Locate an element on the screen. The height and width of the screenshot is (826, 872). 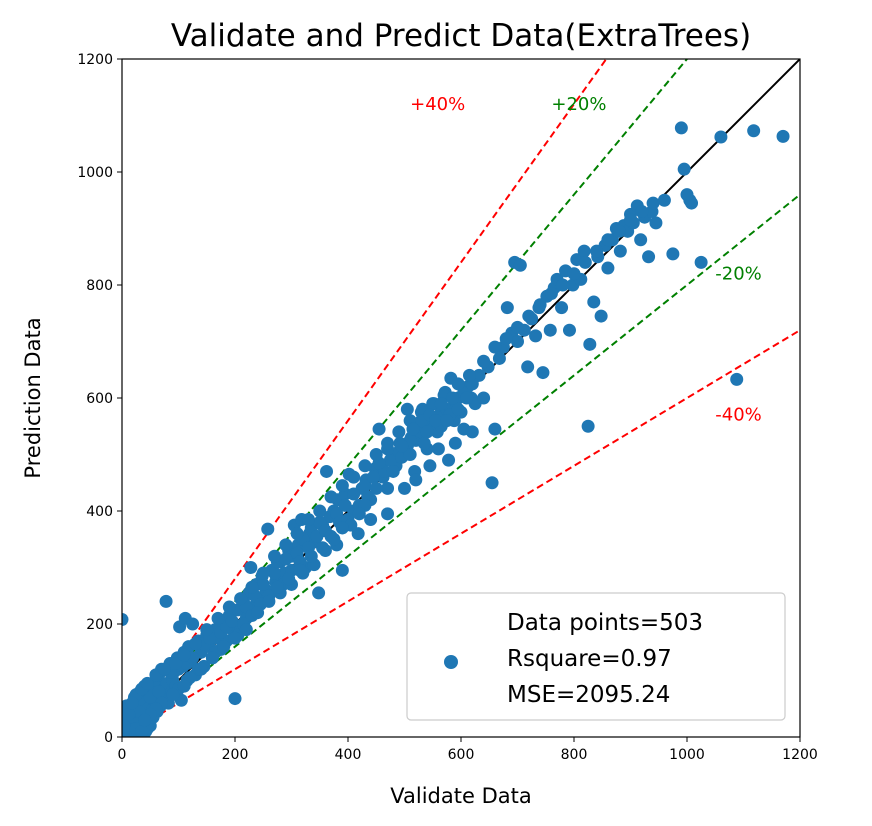
legend-line-mse: MSE=2095.24 is located at coordinates (588, 695).